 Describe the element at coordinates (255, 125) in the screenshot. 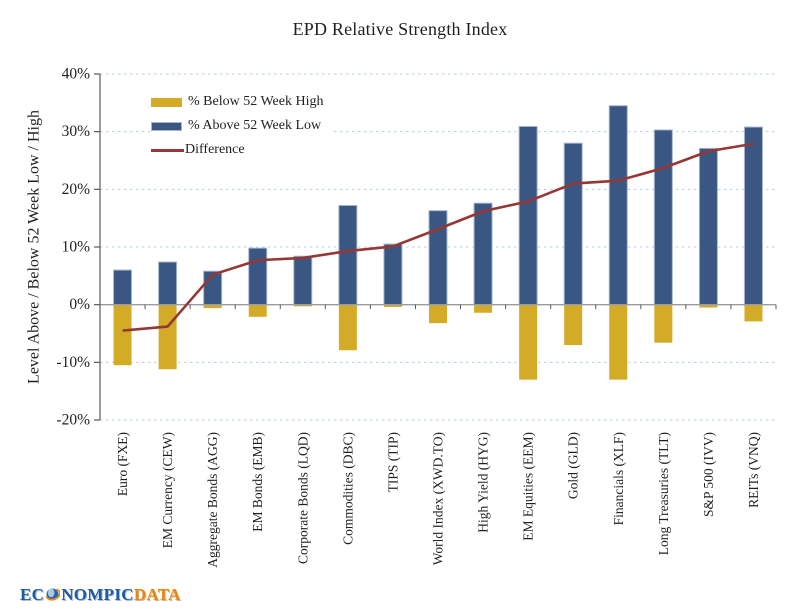

I see `legend-label-above: % Above 52 Week Low` at that location.